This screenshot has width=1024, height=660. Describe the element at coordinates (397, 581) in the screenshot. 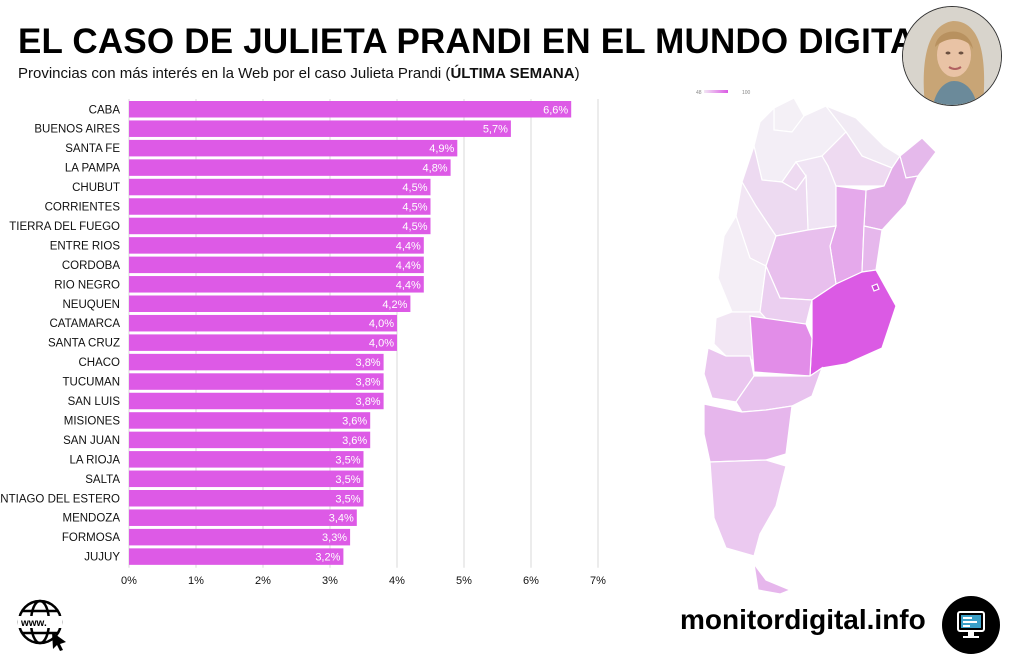

I see `x-tick-label: 4%` at that location.